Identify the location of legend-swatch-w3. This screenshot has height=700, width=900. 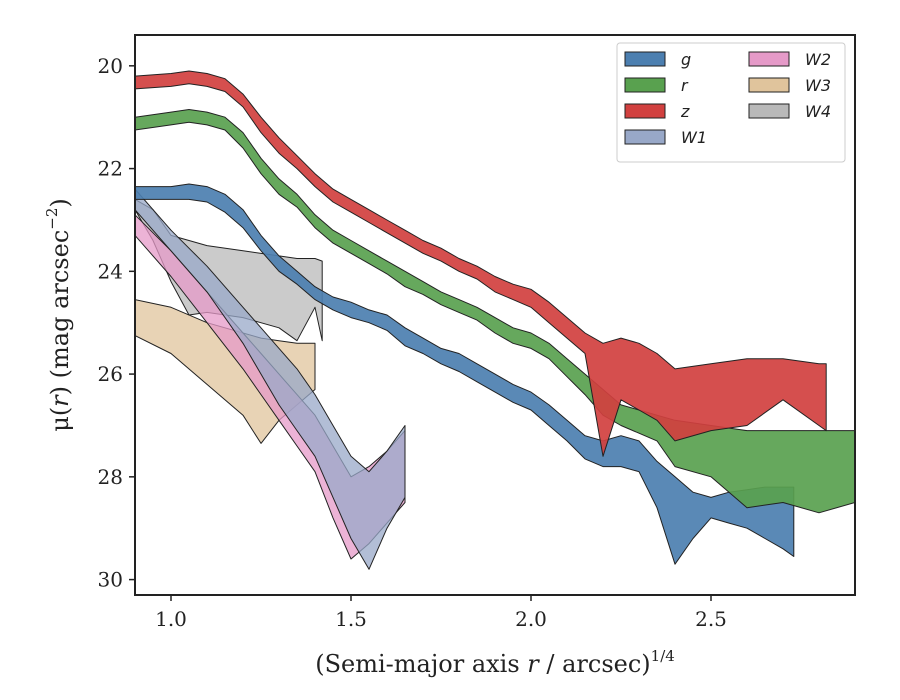
(769, 85).